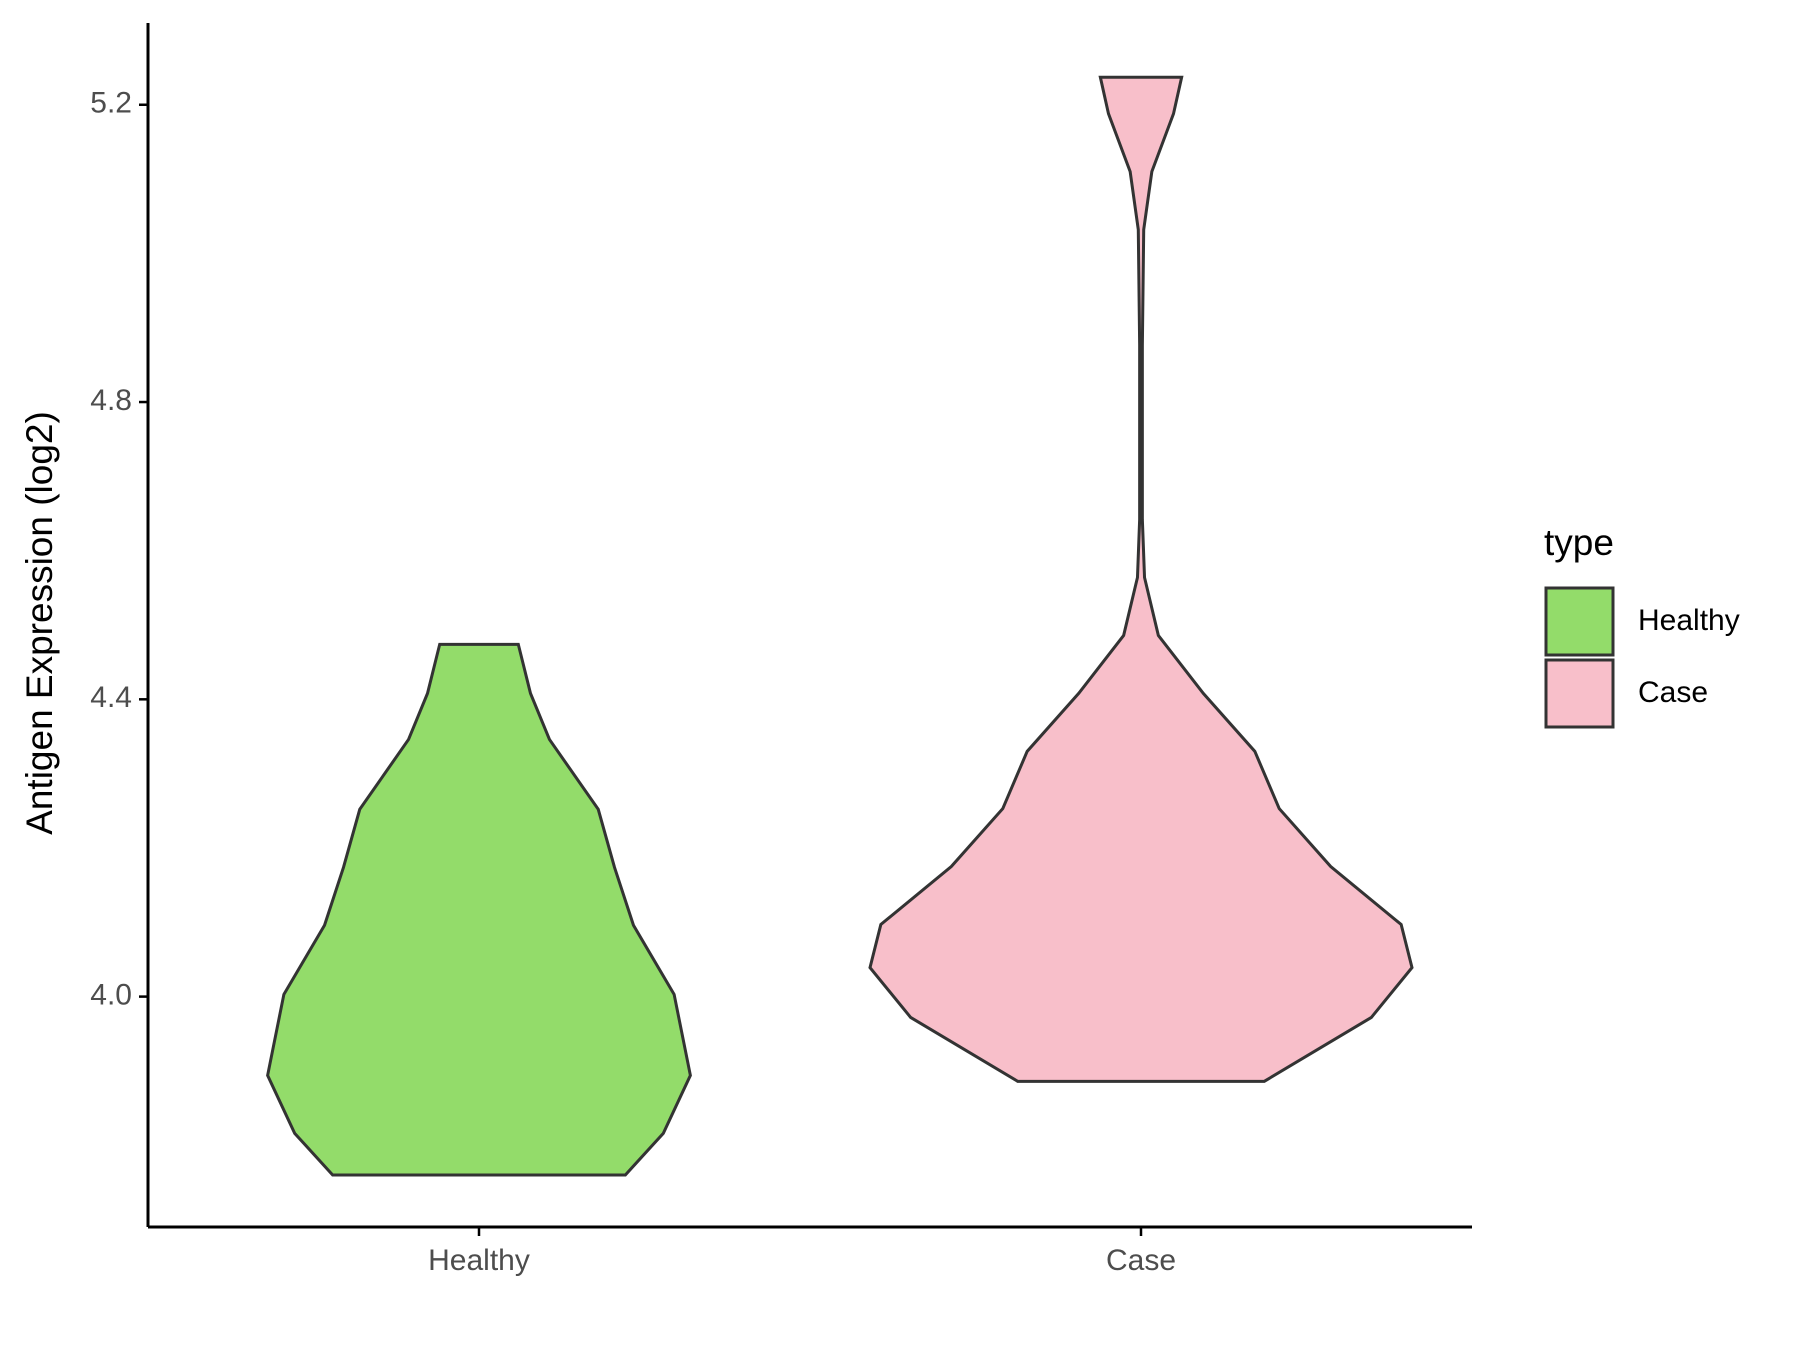  What do you see at coordinates (39, 623) in the screenshot?
I see `y-axis-title: Antigen Expression (log2)` at bounding box center [39, 623].